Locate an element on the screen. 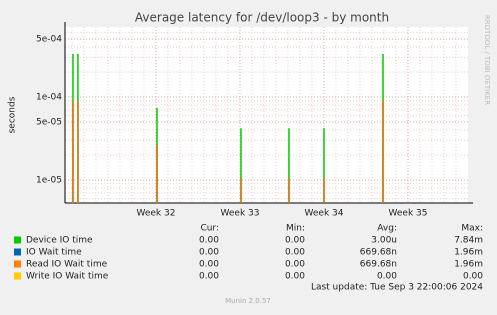 This screenshot has height=315, width=497. legend-label: Read IO Wait time is located at coordinates (67, 265).